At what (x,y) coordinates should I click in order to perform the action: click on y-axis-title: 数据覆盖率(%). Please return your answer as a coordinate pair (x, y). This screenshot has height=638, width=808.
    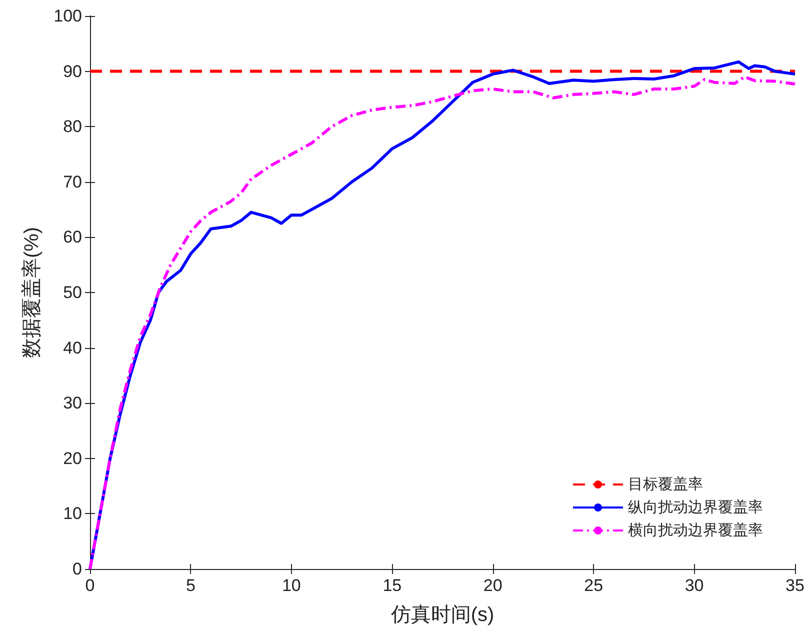
    Looking at the image, I should click on (31, 292).